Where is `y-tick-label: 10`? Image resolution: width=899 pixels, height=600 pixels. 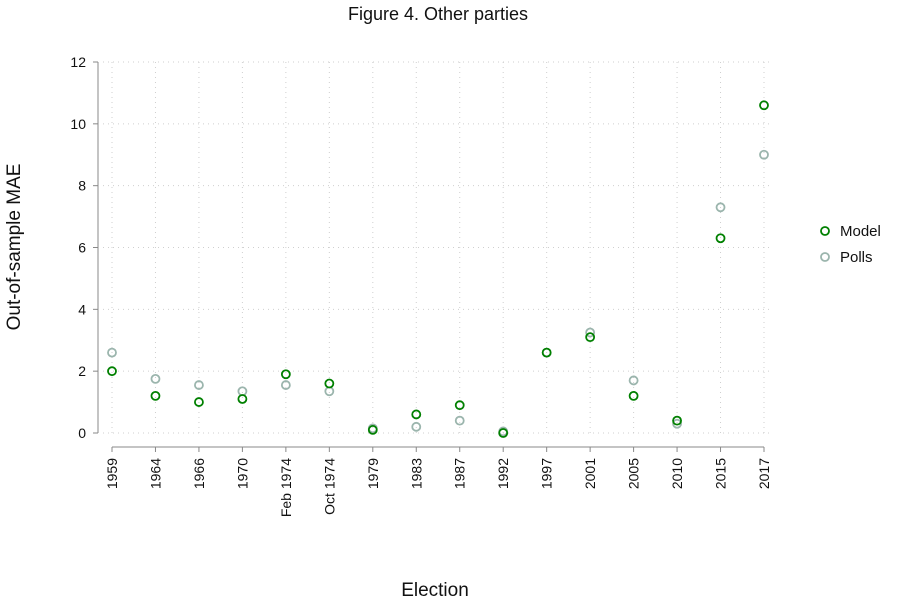
y-tick-label: 10 is located at coordinates (78, 124).